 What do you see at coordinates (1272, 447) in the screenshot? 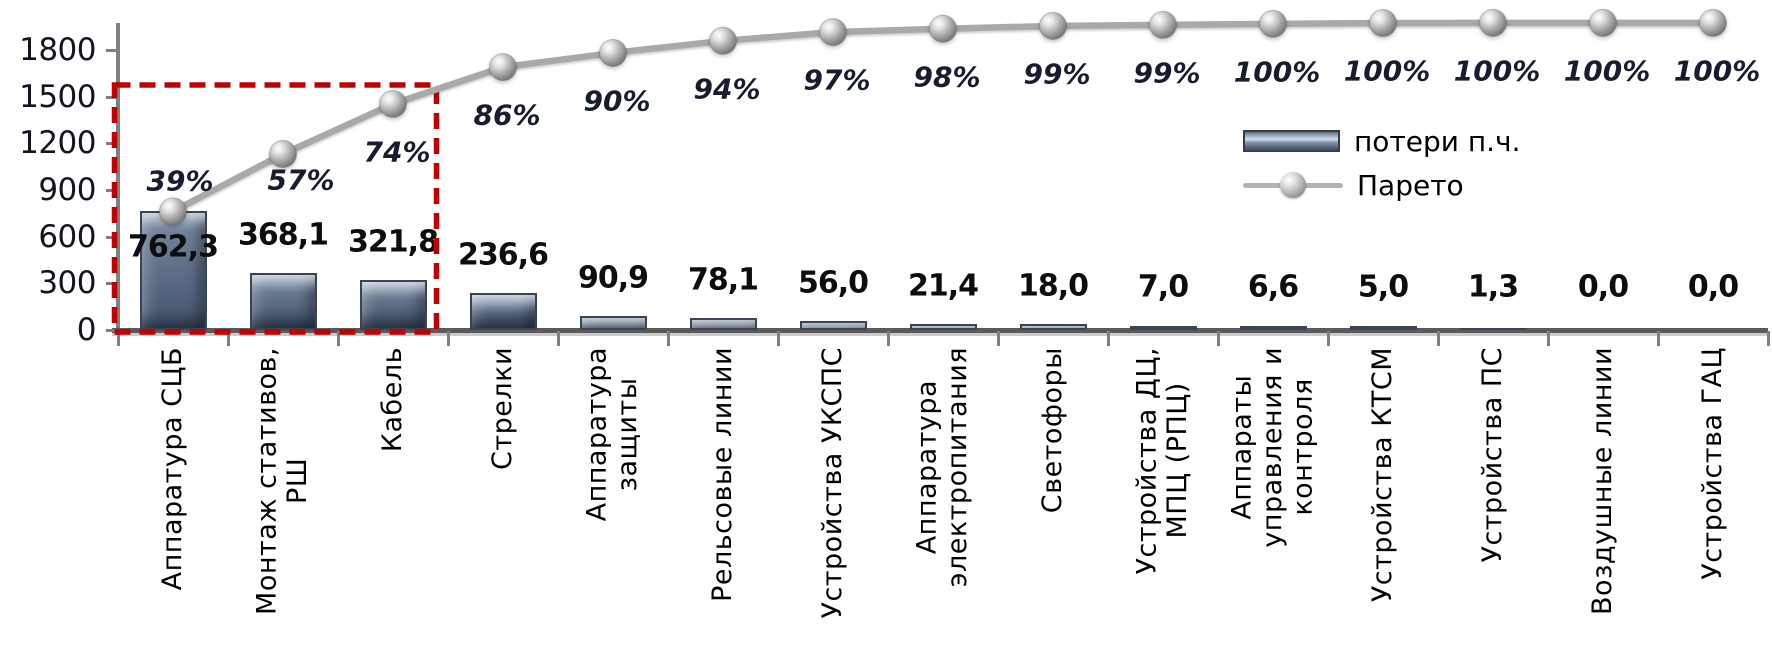
I see `category-label: Аппараты управления и контроля` at bounding box center [1272, 447].